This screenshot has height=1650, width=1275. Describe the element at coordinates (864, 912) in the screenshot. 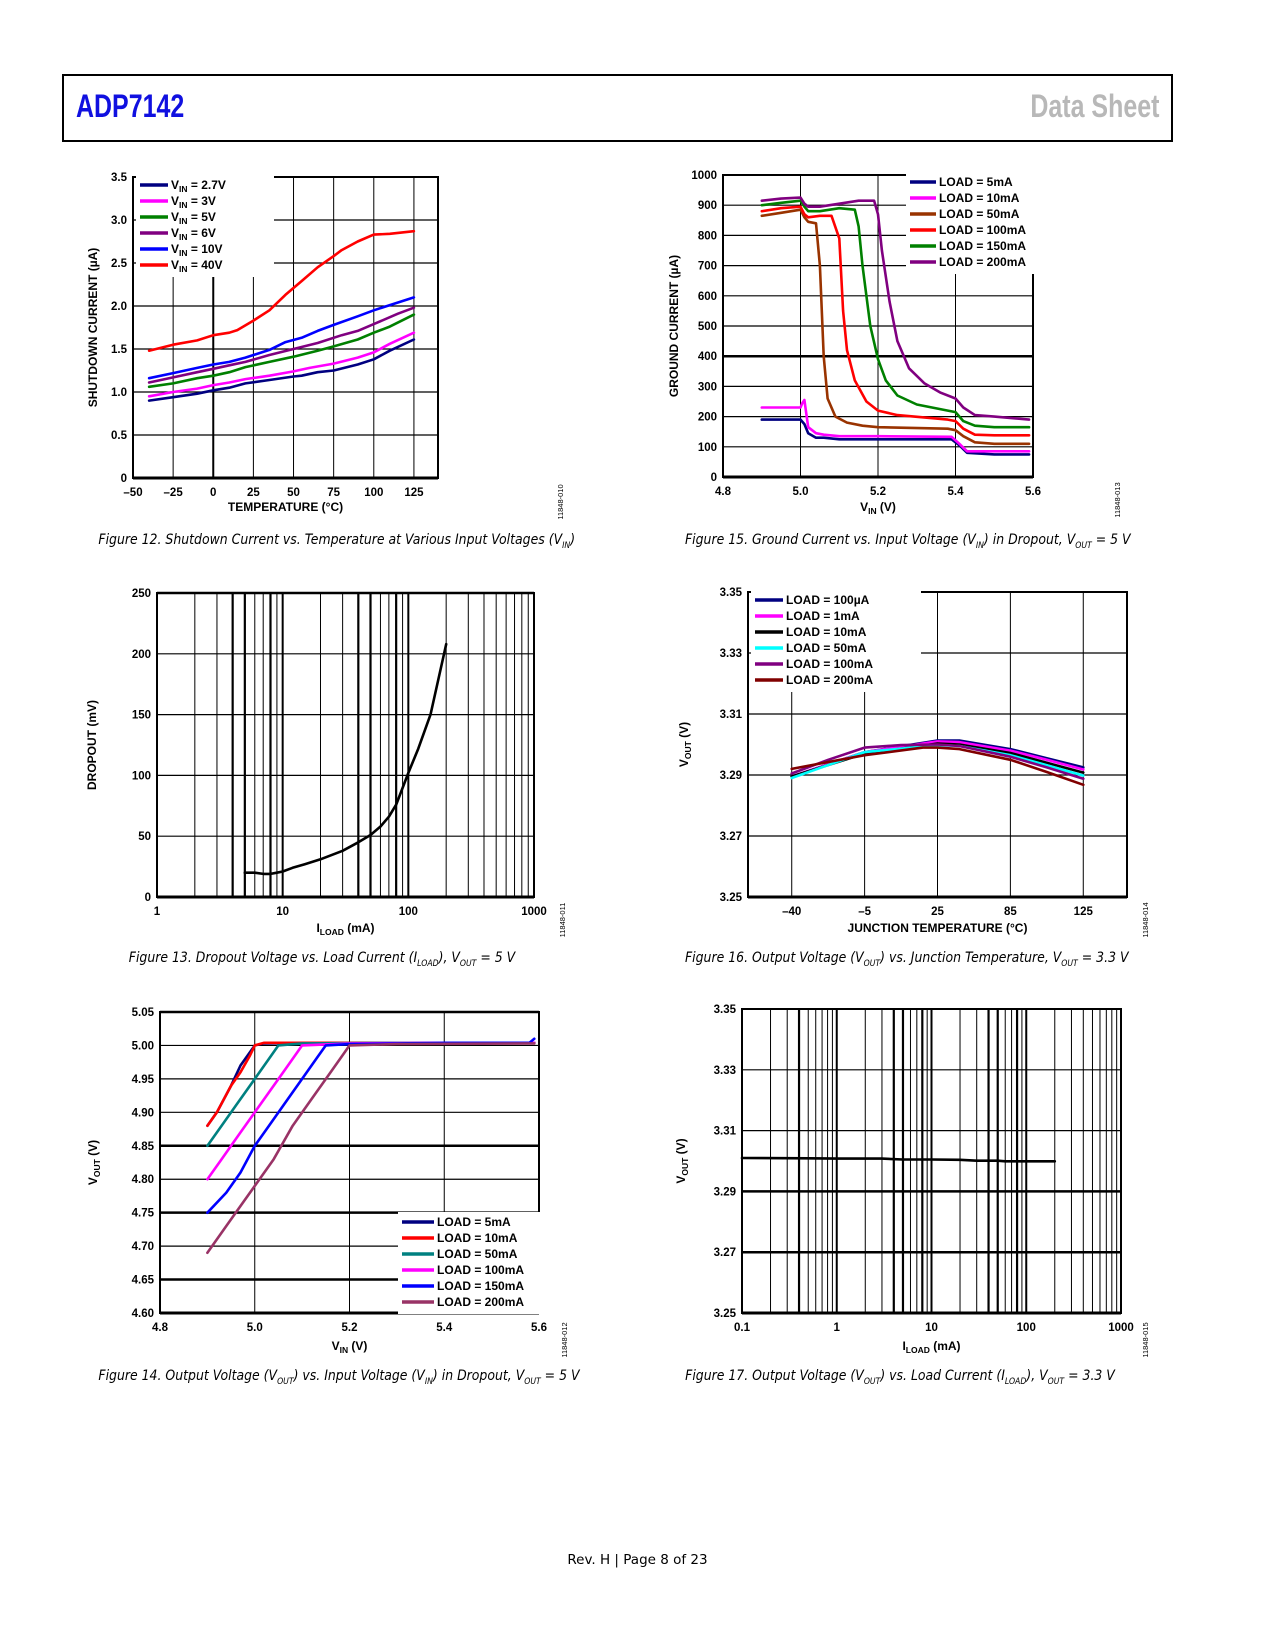

I see `x-tick-label: –5` at that location.